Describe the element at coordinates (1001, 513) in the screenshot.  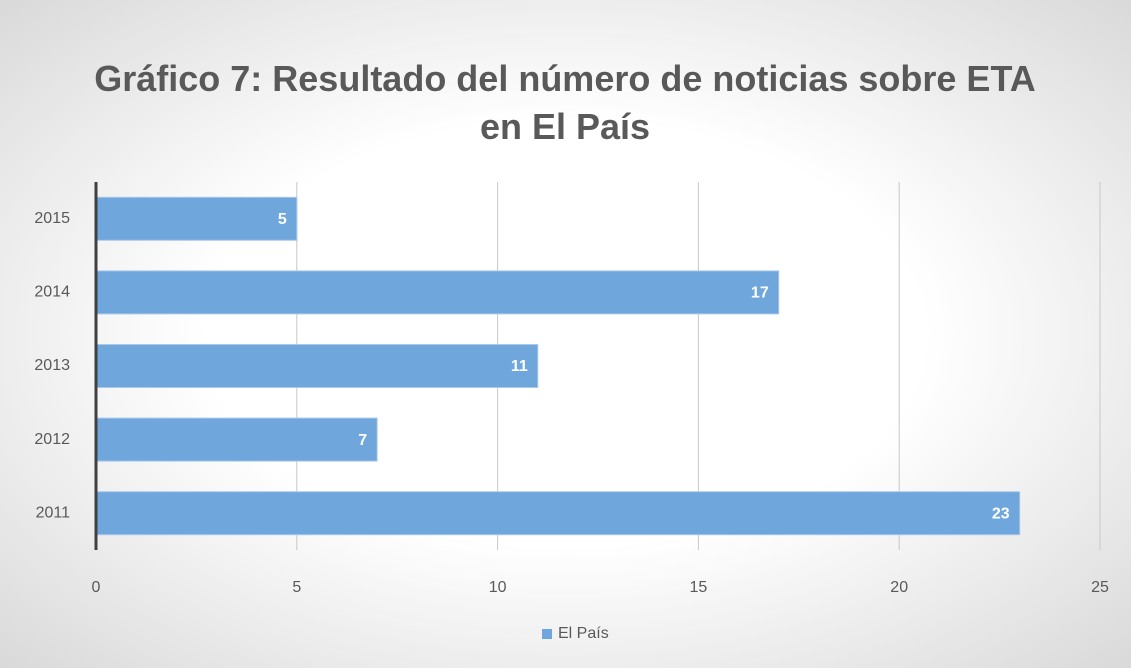
I see `data-label: 23` at that location.